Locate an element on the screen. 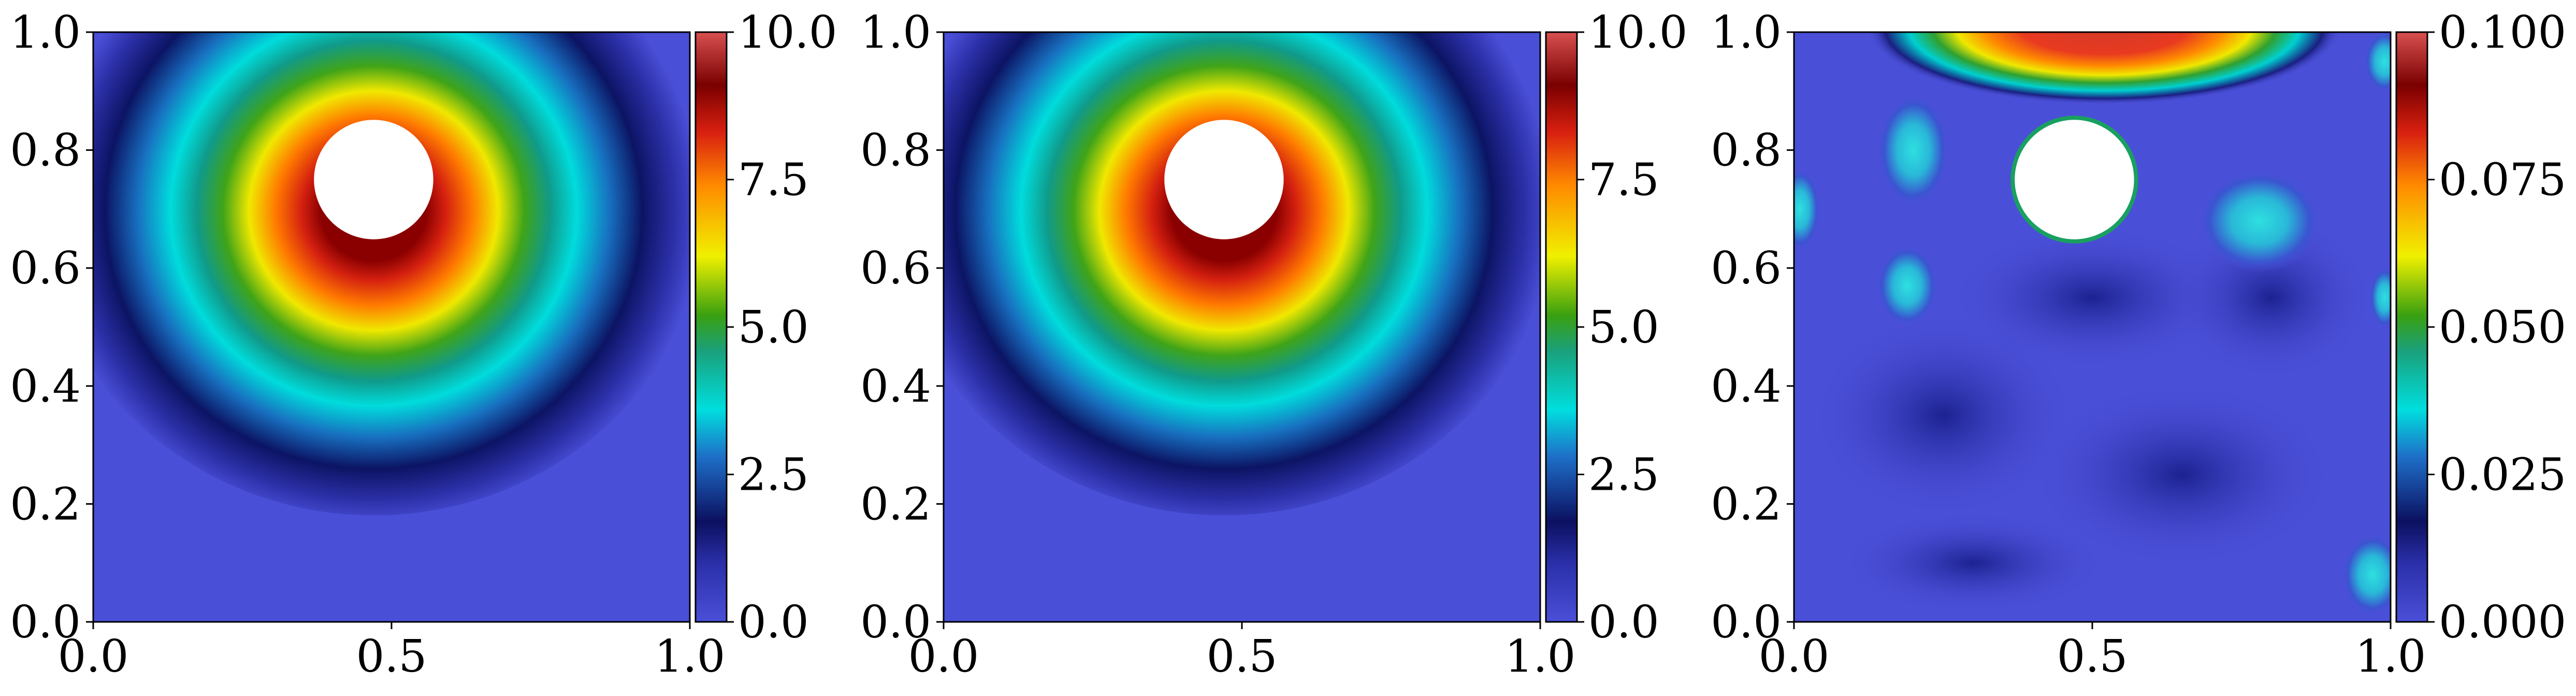 The height and width of the screenshot is (696, 2576). colorbar-tick-label: 0.050 is located at coordinates (2502, 327).